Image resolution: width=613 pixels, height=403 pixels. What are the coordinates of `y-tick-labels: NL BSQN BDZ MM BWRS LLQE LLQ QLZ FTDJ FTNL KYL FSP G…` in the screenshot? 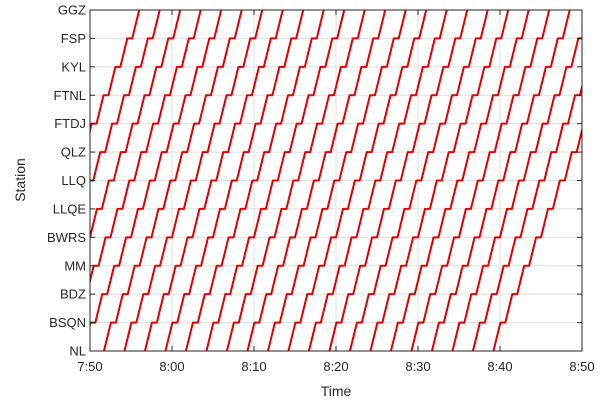 It's located at (66, 181).